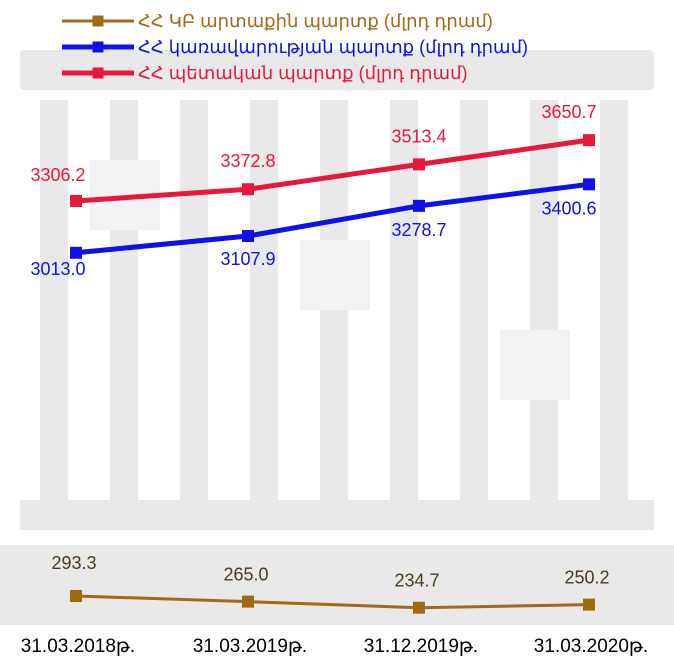 The width and height of the screenshot is (674, 665). I want to click on x-tick-label-1: 31.03.2019թ., so click(250, 646).